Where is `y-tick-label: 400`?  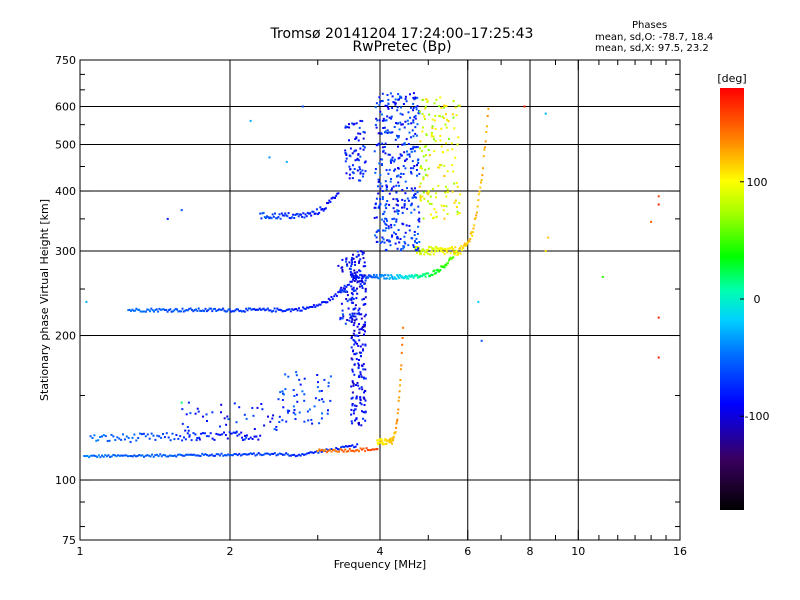
y-tick-label: 400 is located at coordinates (65, 191).